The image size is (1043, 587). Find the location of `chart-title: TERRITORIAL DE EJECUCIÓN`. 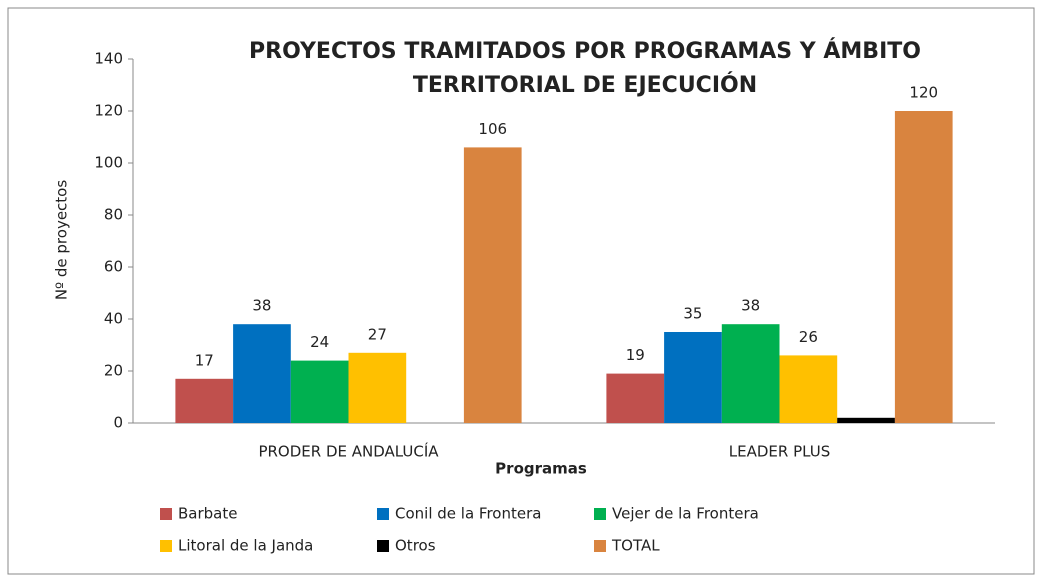

chart-title: TERRITORIAL DE EJECUCIÓN is located at coordinates (585, 85).